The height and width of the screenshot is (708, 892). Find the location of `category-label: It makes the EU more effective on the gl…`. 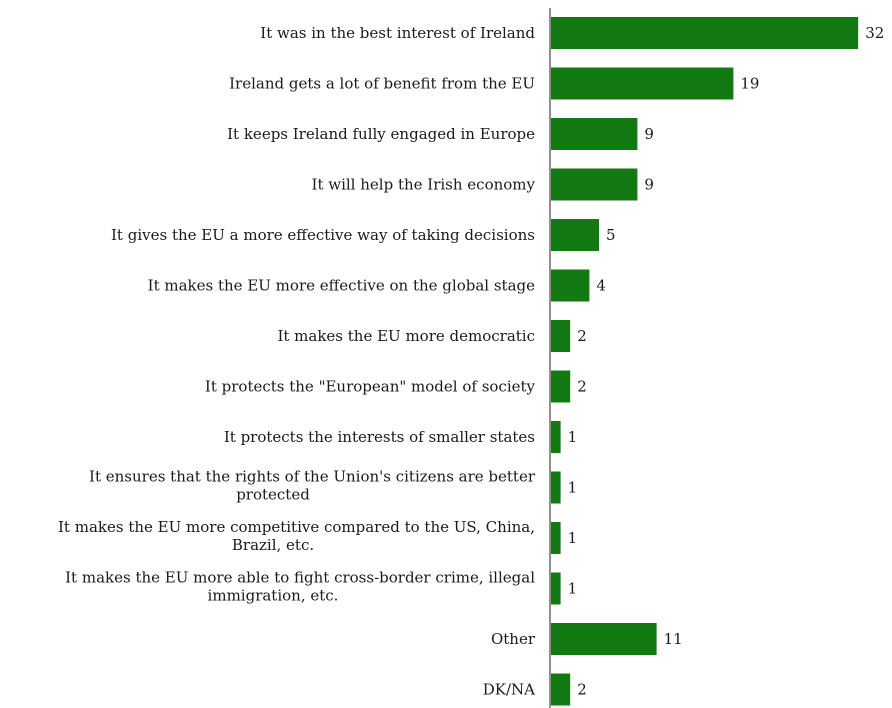

category-label: It makes the EU more effective on the gl… is located at coordinates (341, 286).